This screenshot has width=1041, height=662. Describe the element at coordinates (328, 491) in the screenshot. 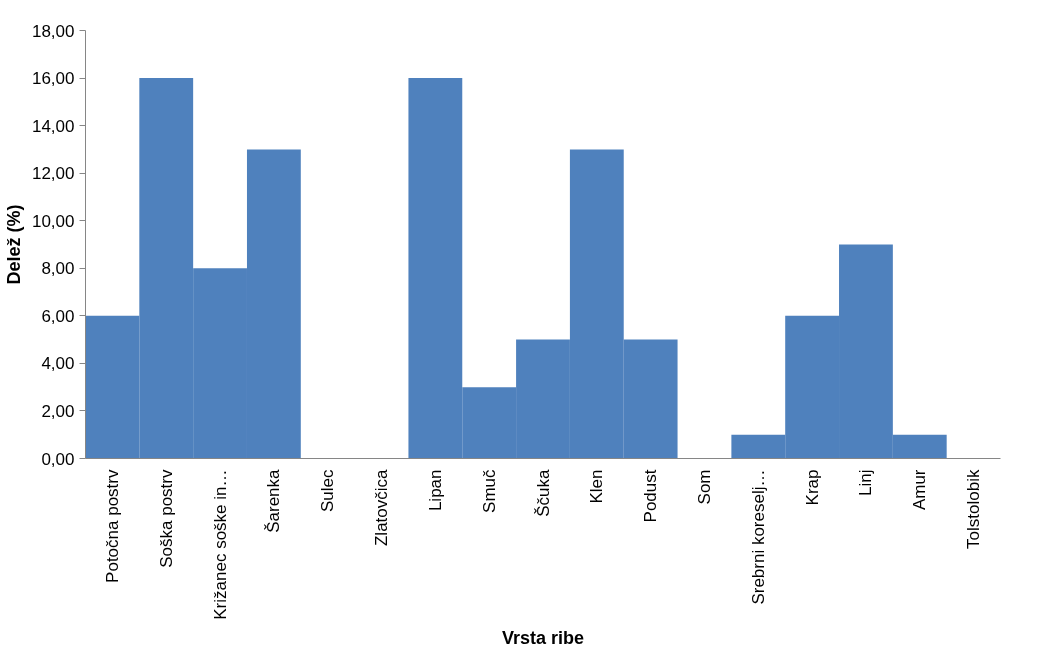

I see `x-tick-label: Sulec` at that location.